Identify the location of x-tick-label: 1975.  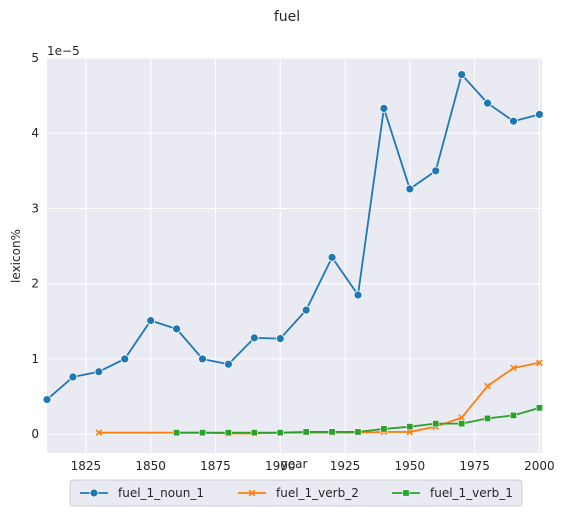
(474, 466).